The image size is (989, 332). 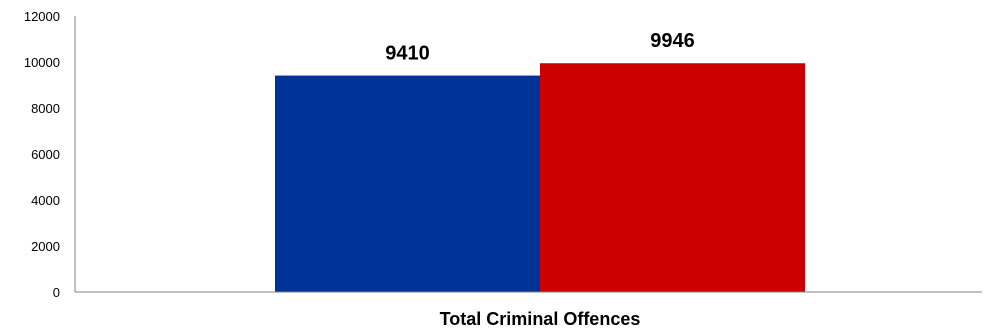 I want to click on category-label: Total Criminal Offences, so click(x=540, y=319).